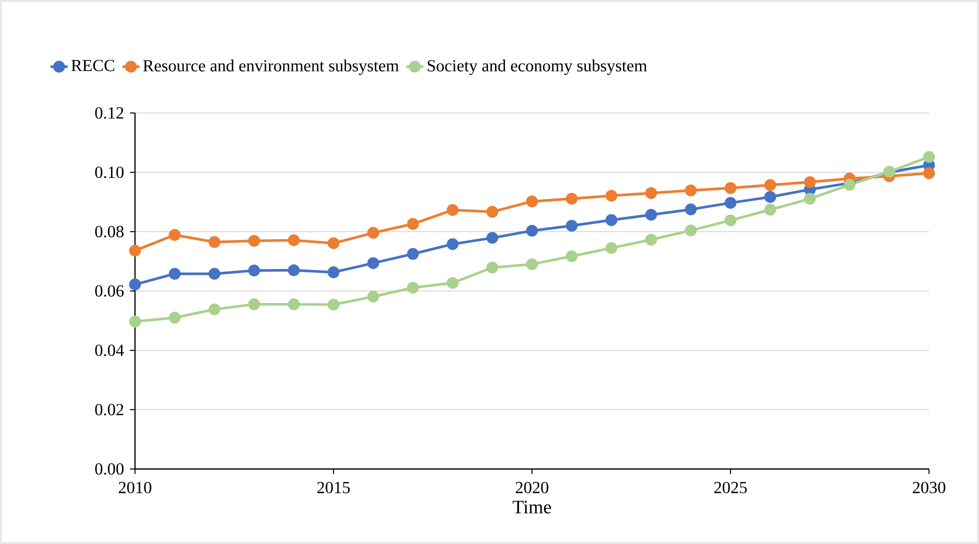 The image size is (979, 544). What do you see at coordinates (109, 410) in the screenshot?
I see `y-tick-label: 0.02` at bounding box center [109, 410].